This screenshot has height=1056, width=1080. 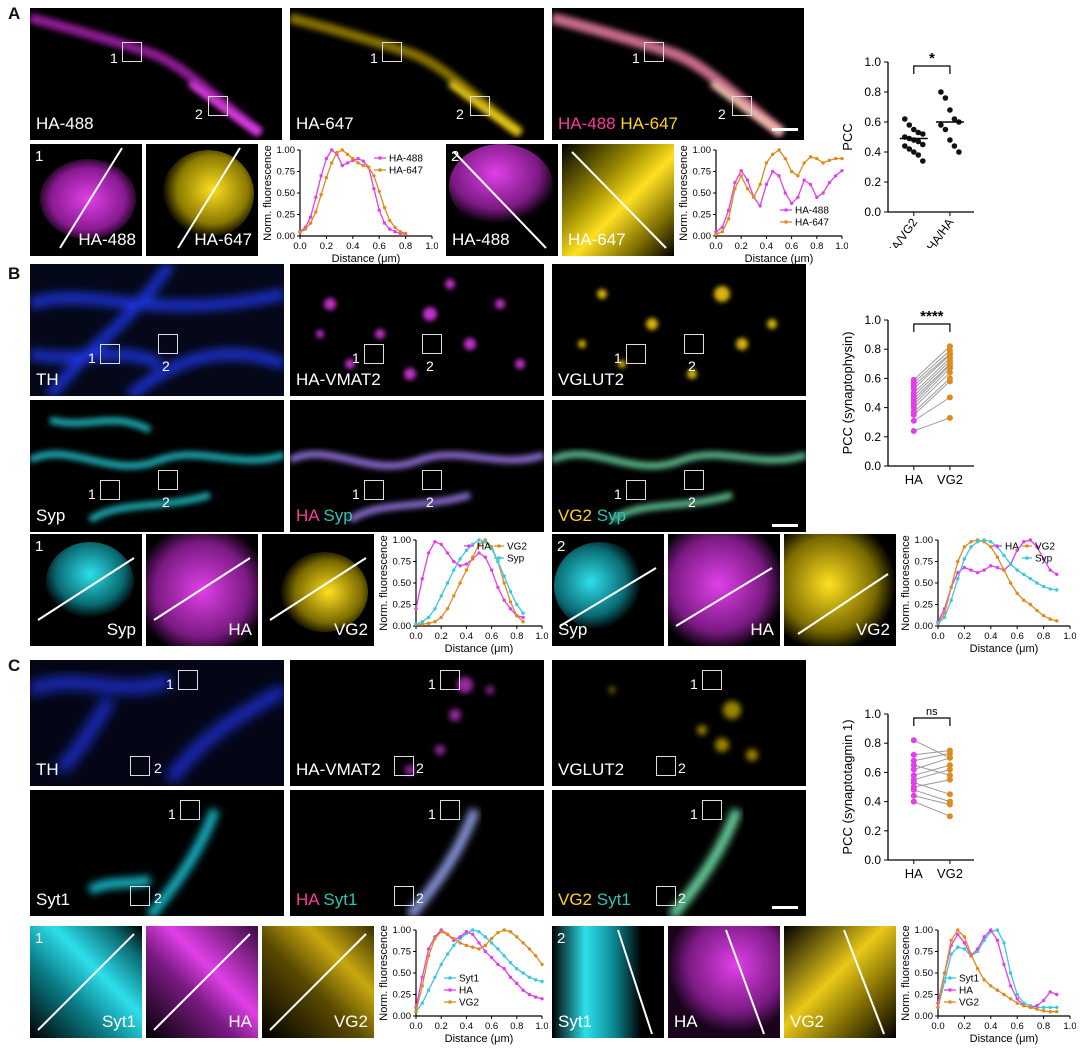 I want to click on series-line-ha, so click(x=469, y=579).